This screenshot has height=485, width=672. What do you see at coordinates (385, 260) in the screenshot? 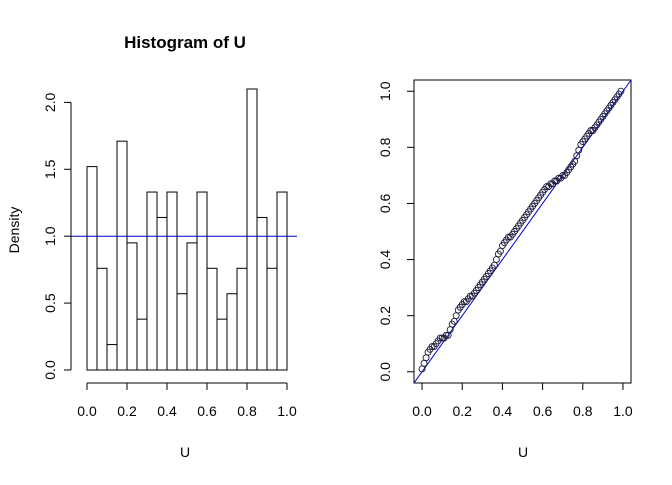
I see `y-tick-label: 0.4` at bounding box center [385, 260].